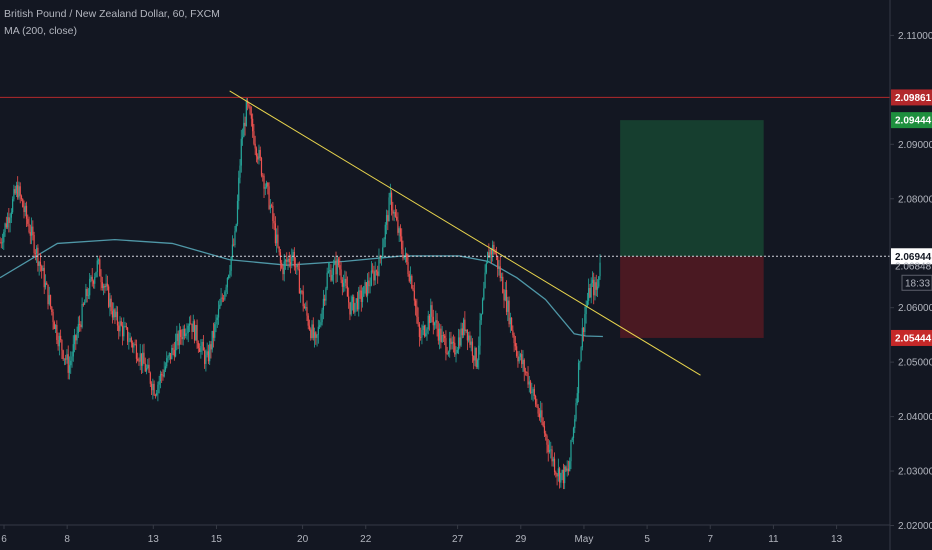 The image size is (932, 550). What do you see at coordinates (915, 36) in the screenshot?
I see `y-tick-label: 2.11000` at bounding box center [915, 36].